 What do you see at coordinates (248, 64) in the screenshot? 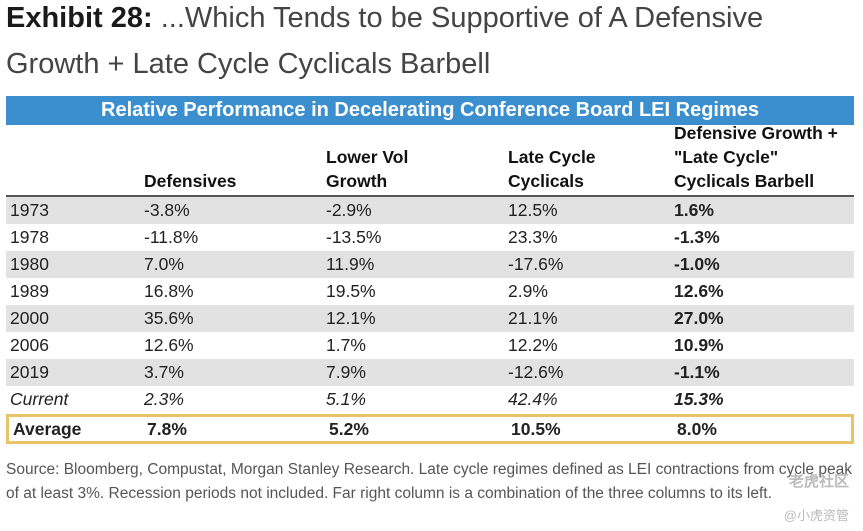
I see `title-line-2: Growth + Late Cycle Cyclicals Barbell` at bounding box center [248, 64].